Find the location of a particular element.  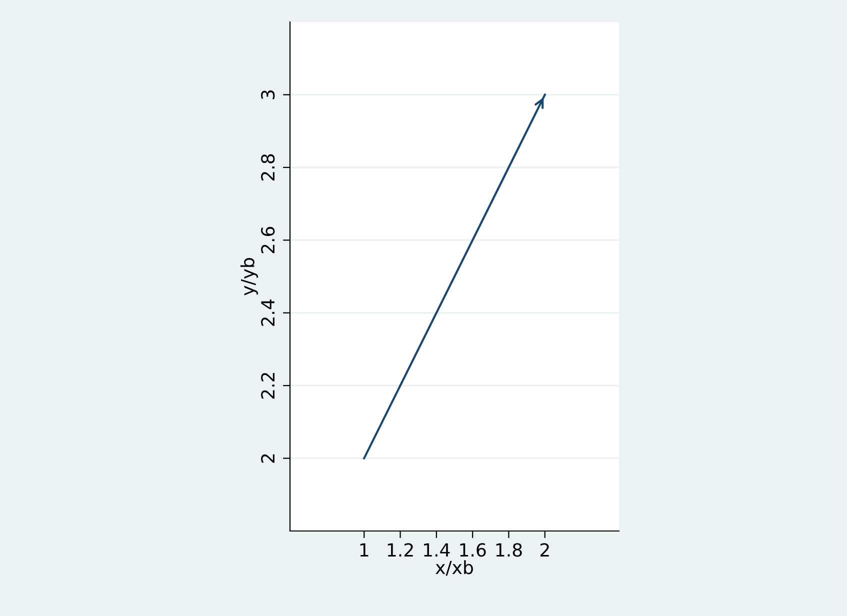

x-tick-label: 1 is located at coordinates (364, 550).